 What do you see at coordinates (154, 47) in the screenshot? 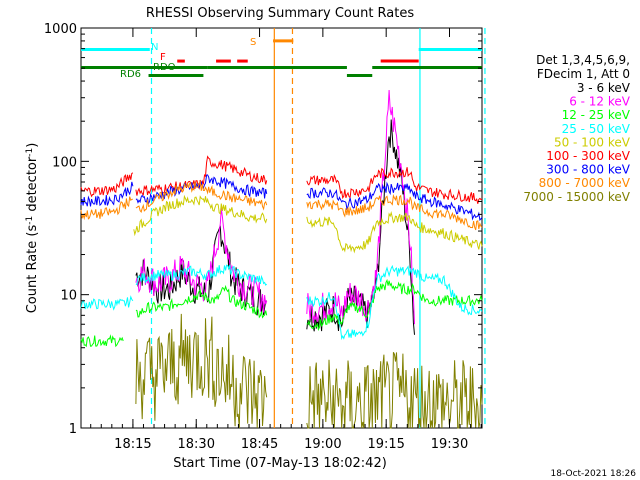
I see `flag-label-n: N` at bounding box center [154, 47].